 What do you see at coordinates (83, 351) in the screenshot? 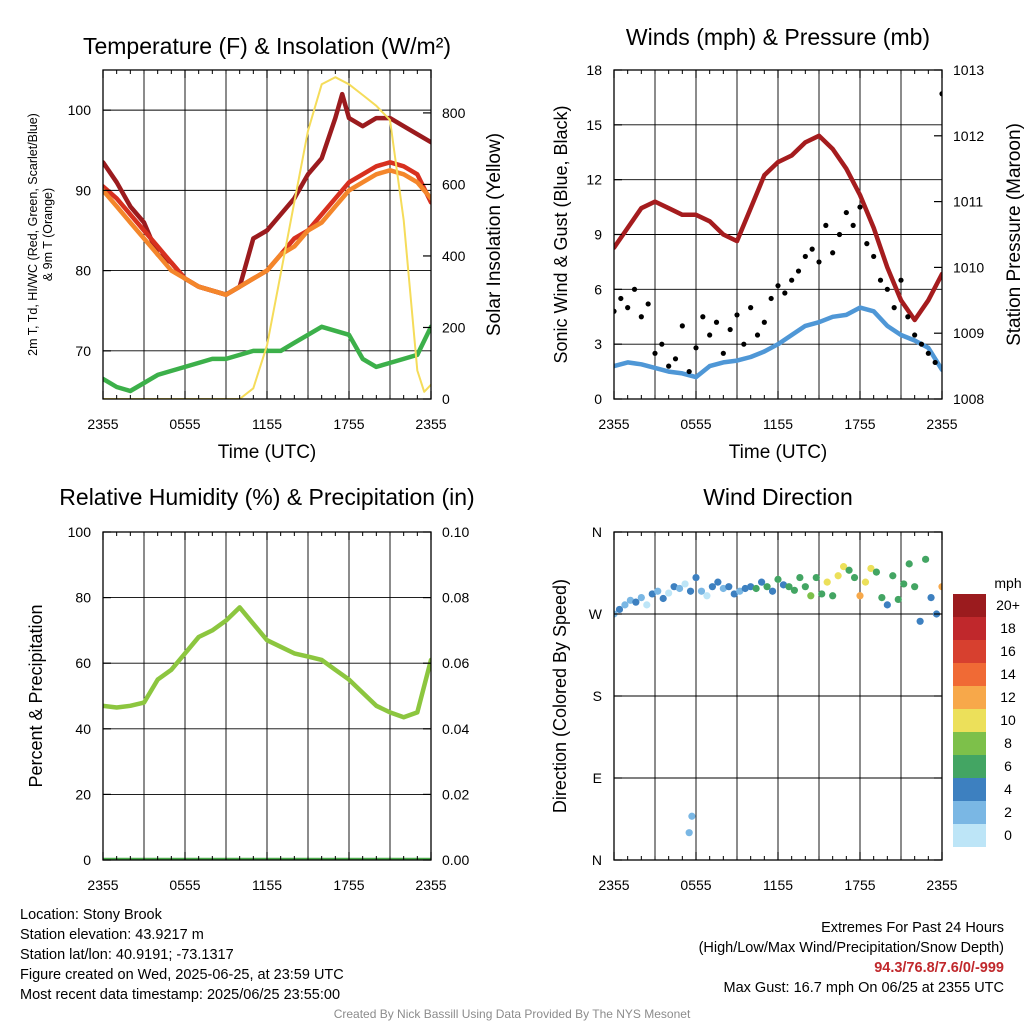
I see `y-tick-label: 70` at bounding box center [83, 351].